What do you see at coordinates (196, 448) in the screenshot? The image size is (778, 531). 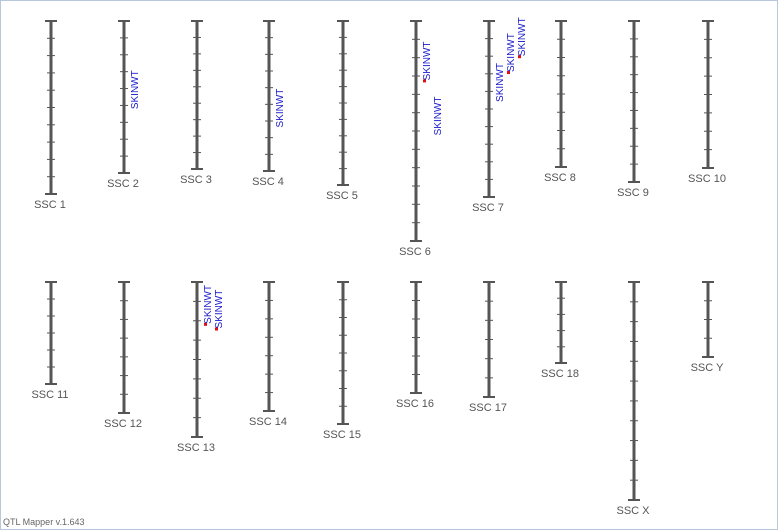 I see `chromosome-label: SSC 13` at bounding box center [196, 448].